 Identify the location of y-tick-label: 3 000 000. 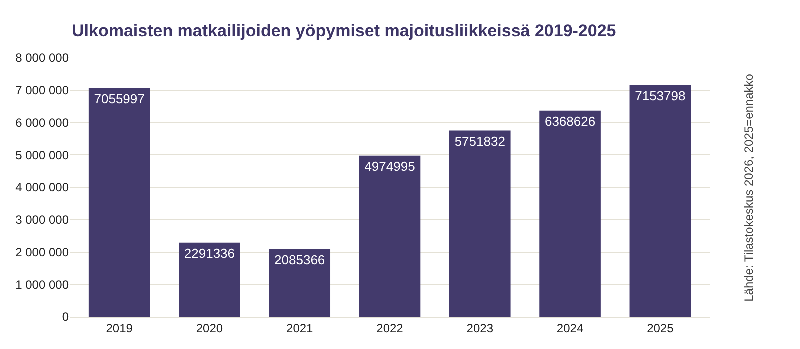
(43, 220).